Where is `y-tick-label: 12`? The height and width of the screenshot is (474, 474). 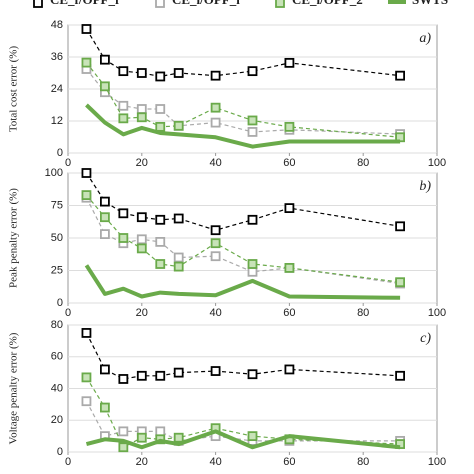
y-tick-label: 12 is located at coordinates (57, 121).